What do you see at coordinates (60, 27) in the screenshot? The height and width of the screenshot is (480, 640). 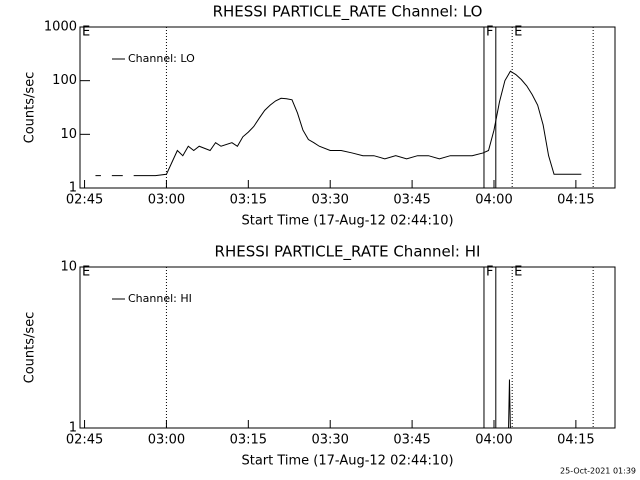 I see `y-tick-label: 1000` at bounding box center [60, 27].